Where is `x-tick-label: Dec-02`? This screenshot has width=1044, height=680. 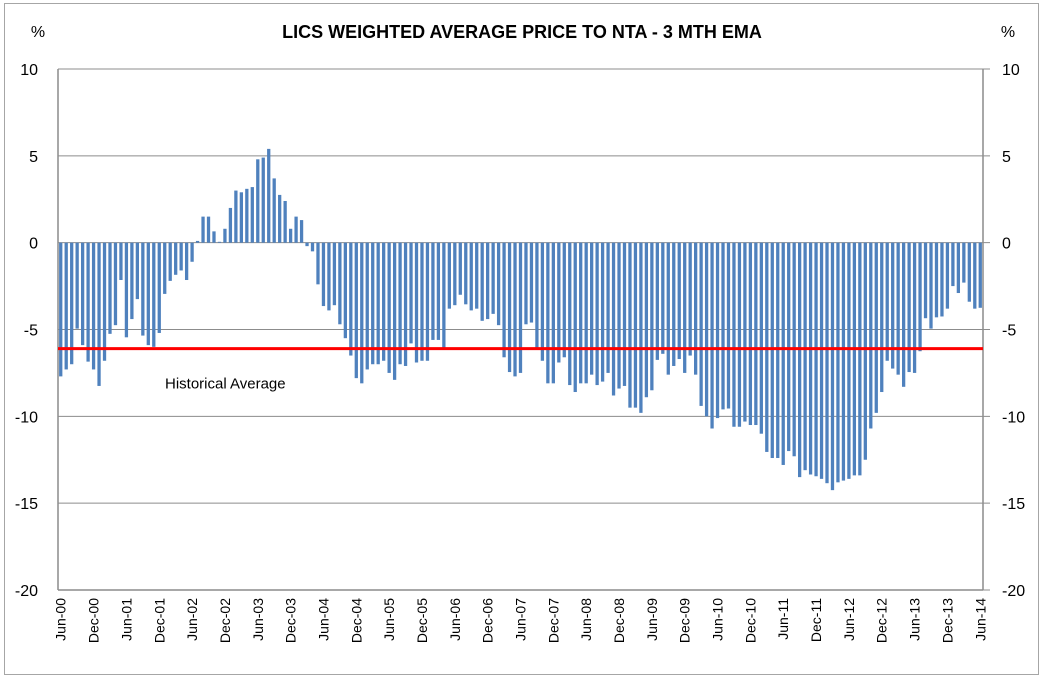 x-tick-label: Dec-02 is located at coordinates (225, 620).